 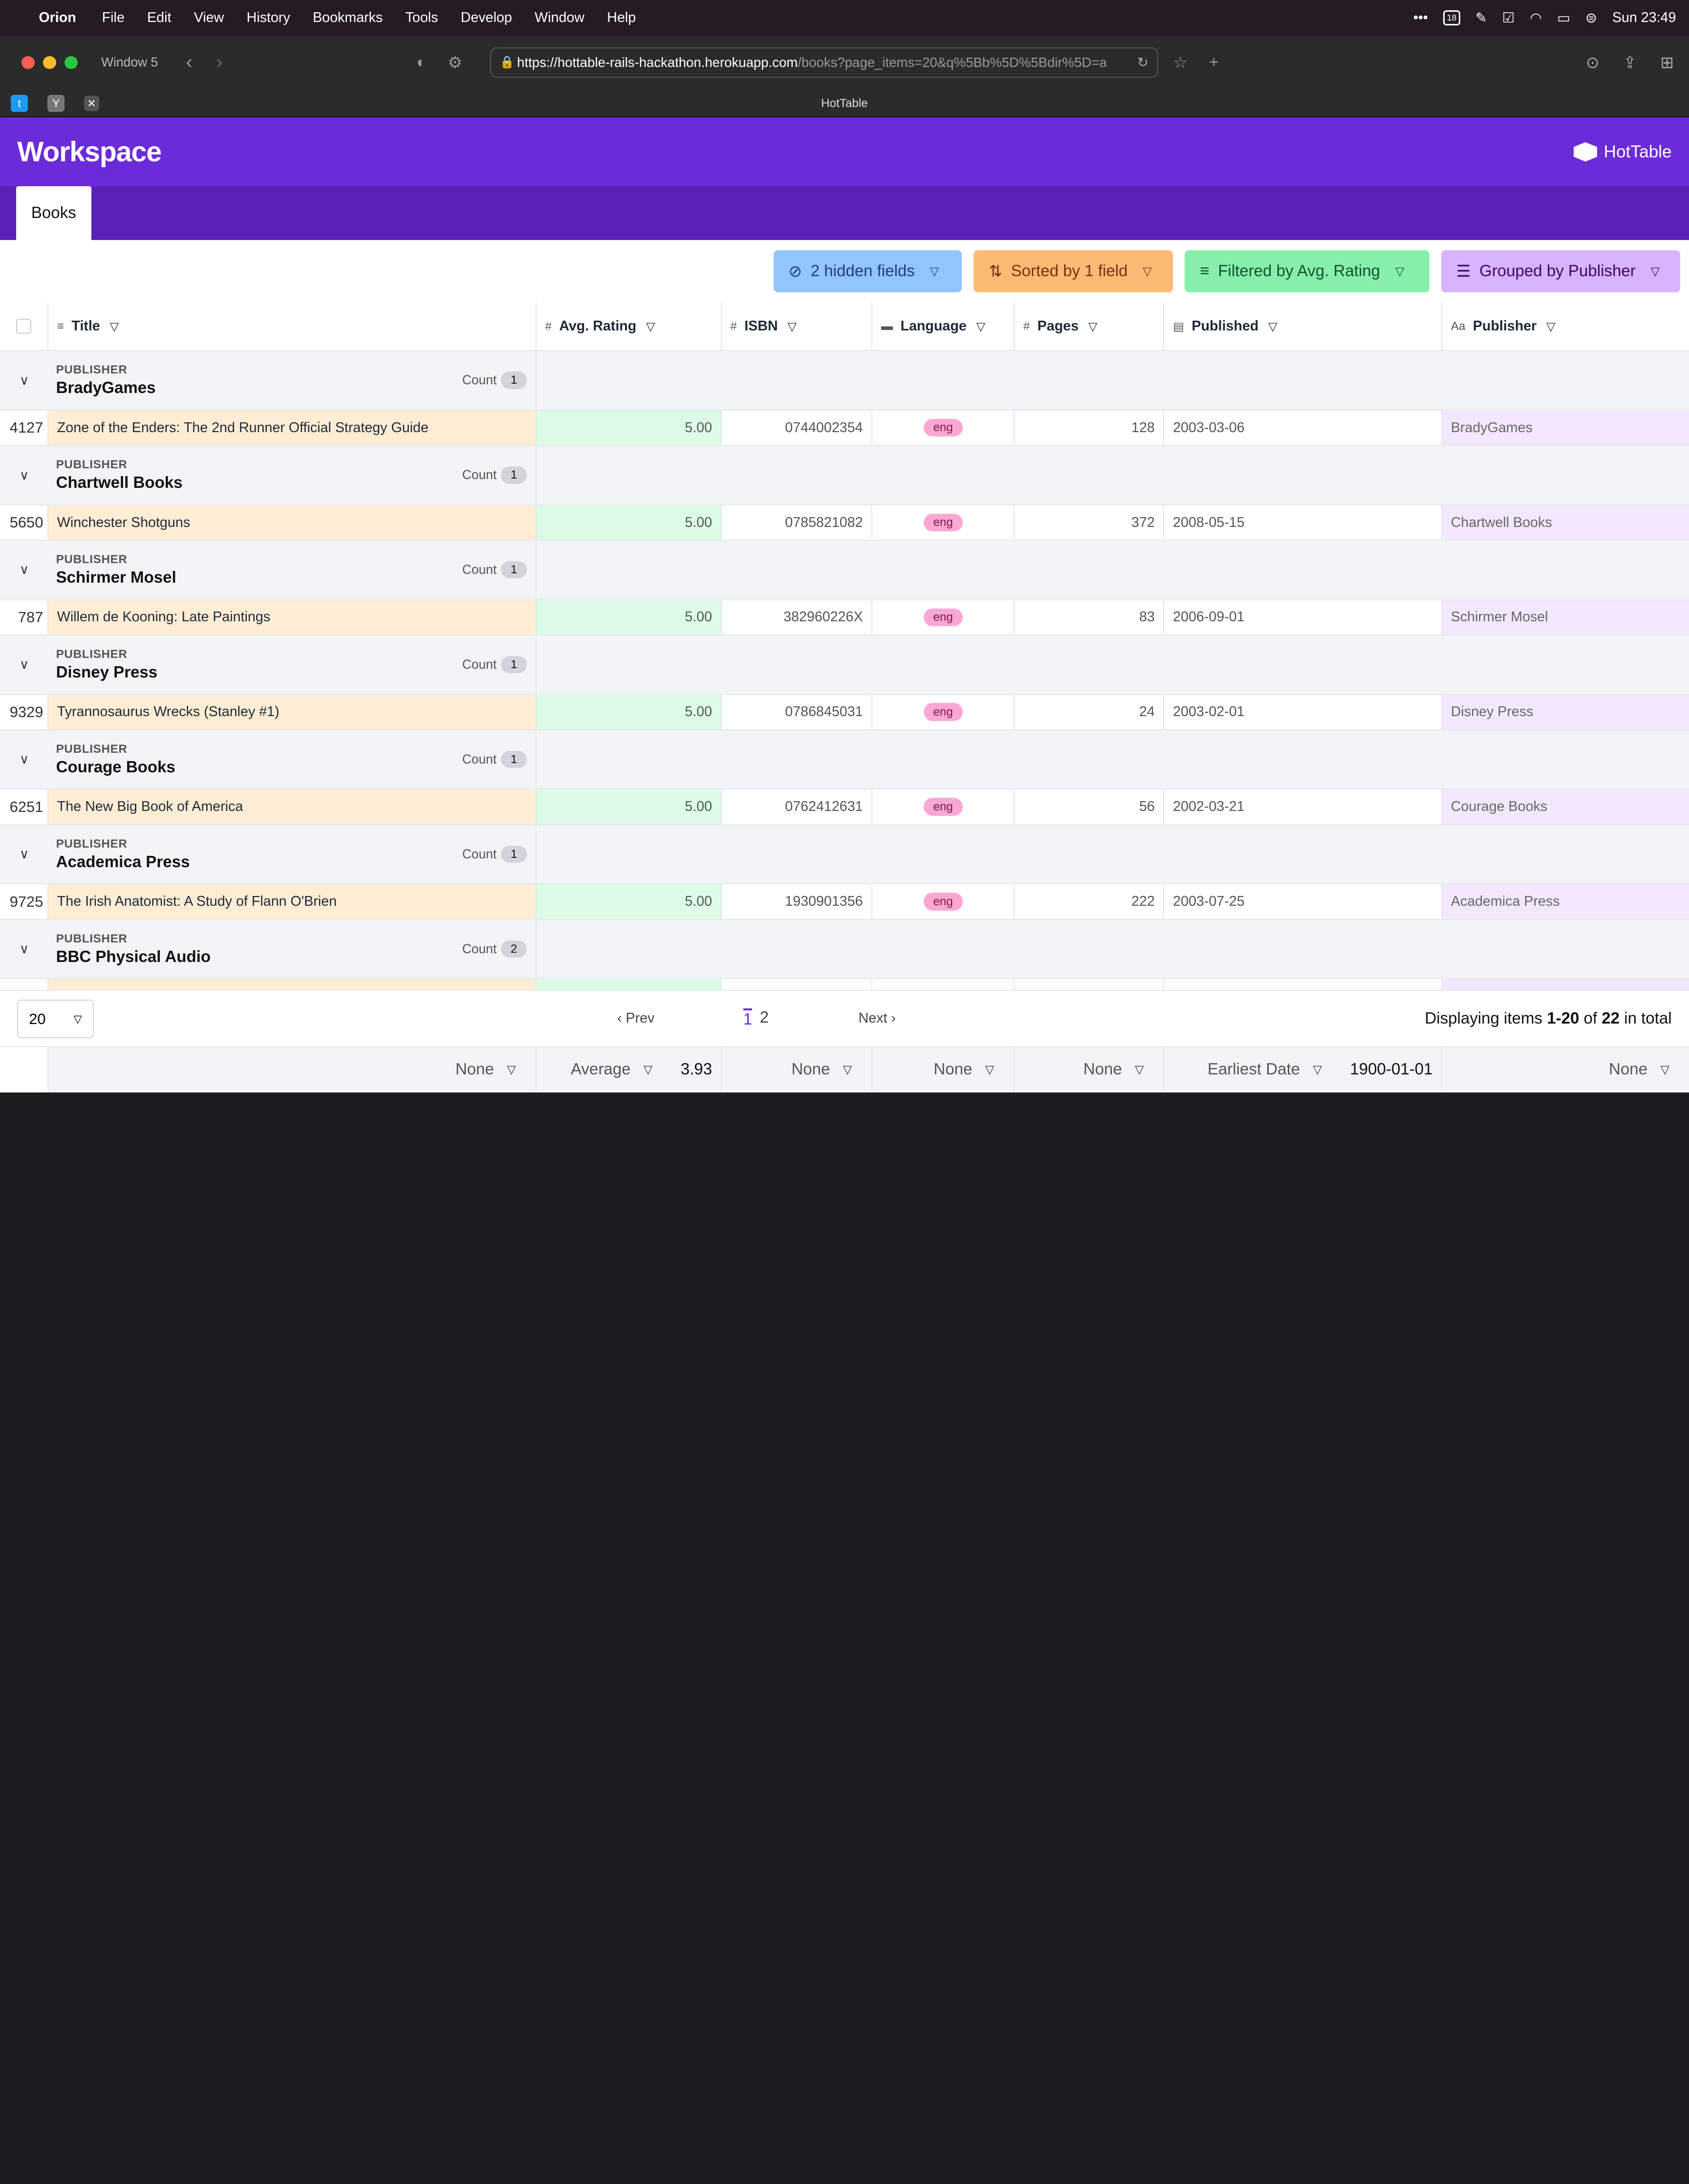 What do you see at coordinates (797, 326) in the screenshot?
I see `column-header-isbn: # ISBN ▽` at bounding box center [797, 326].